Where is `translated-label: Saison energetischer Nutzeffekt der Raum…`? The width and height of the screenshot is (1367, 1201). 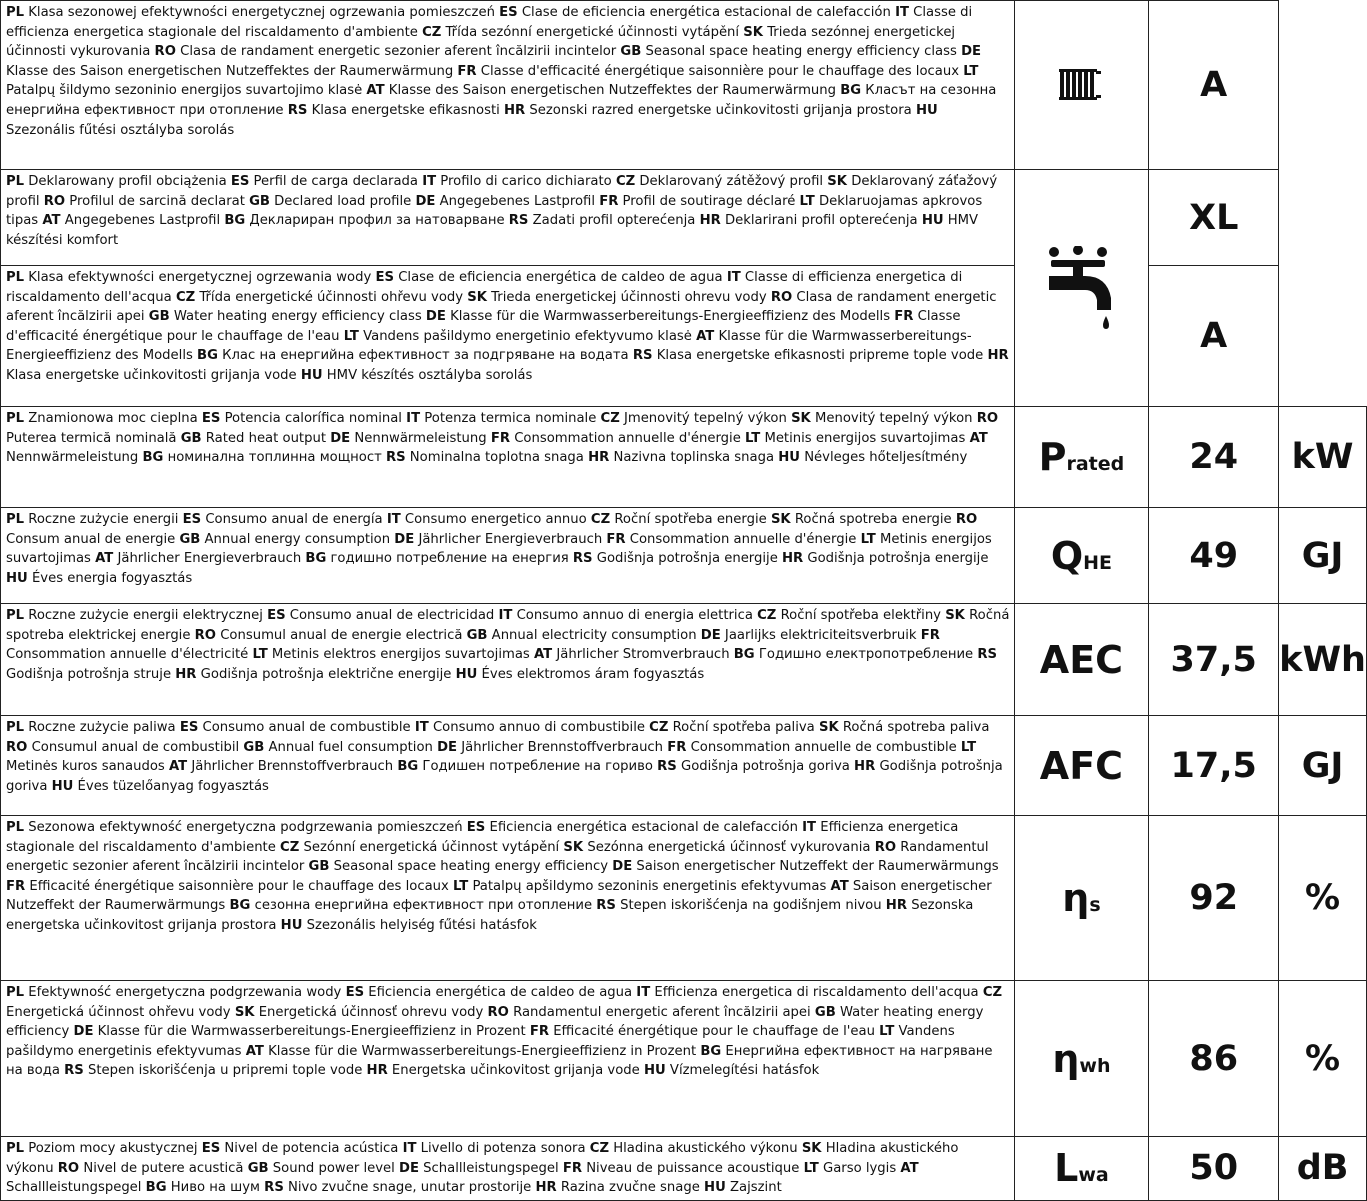 translated-label: Saison energetischer Nutzeffekt der Raum… is located at coordinates (815, 867).